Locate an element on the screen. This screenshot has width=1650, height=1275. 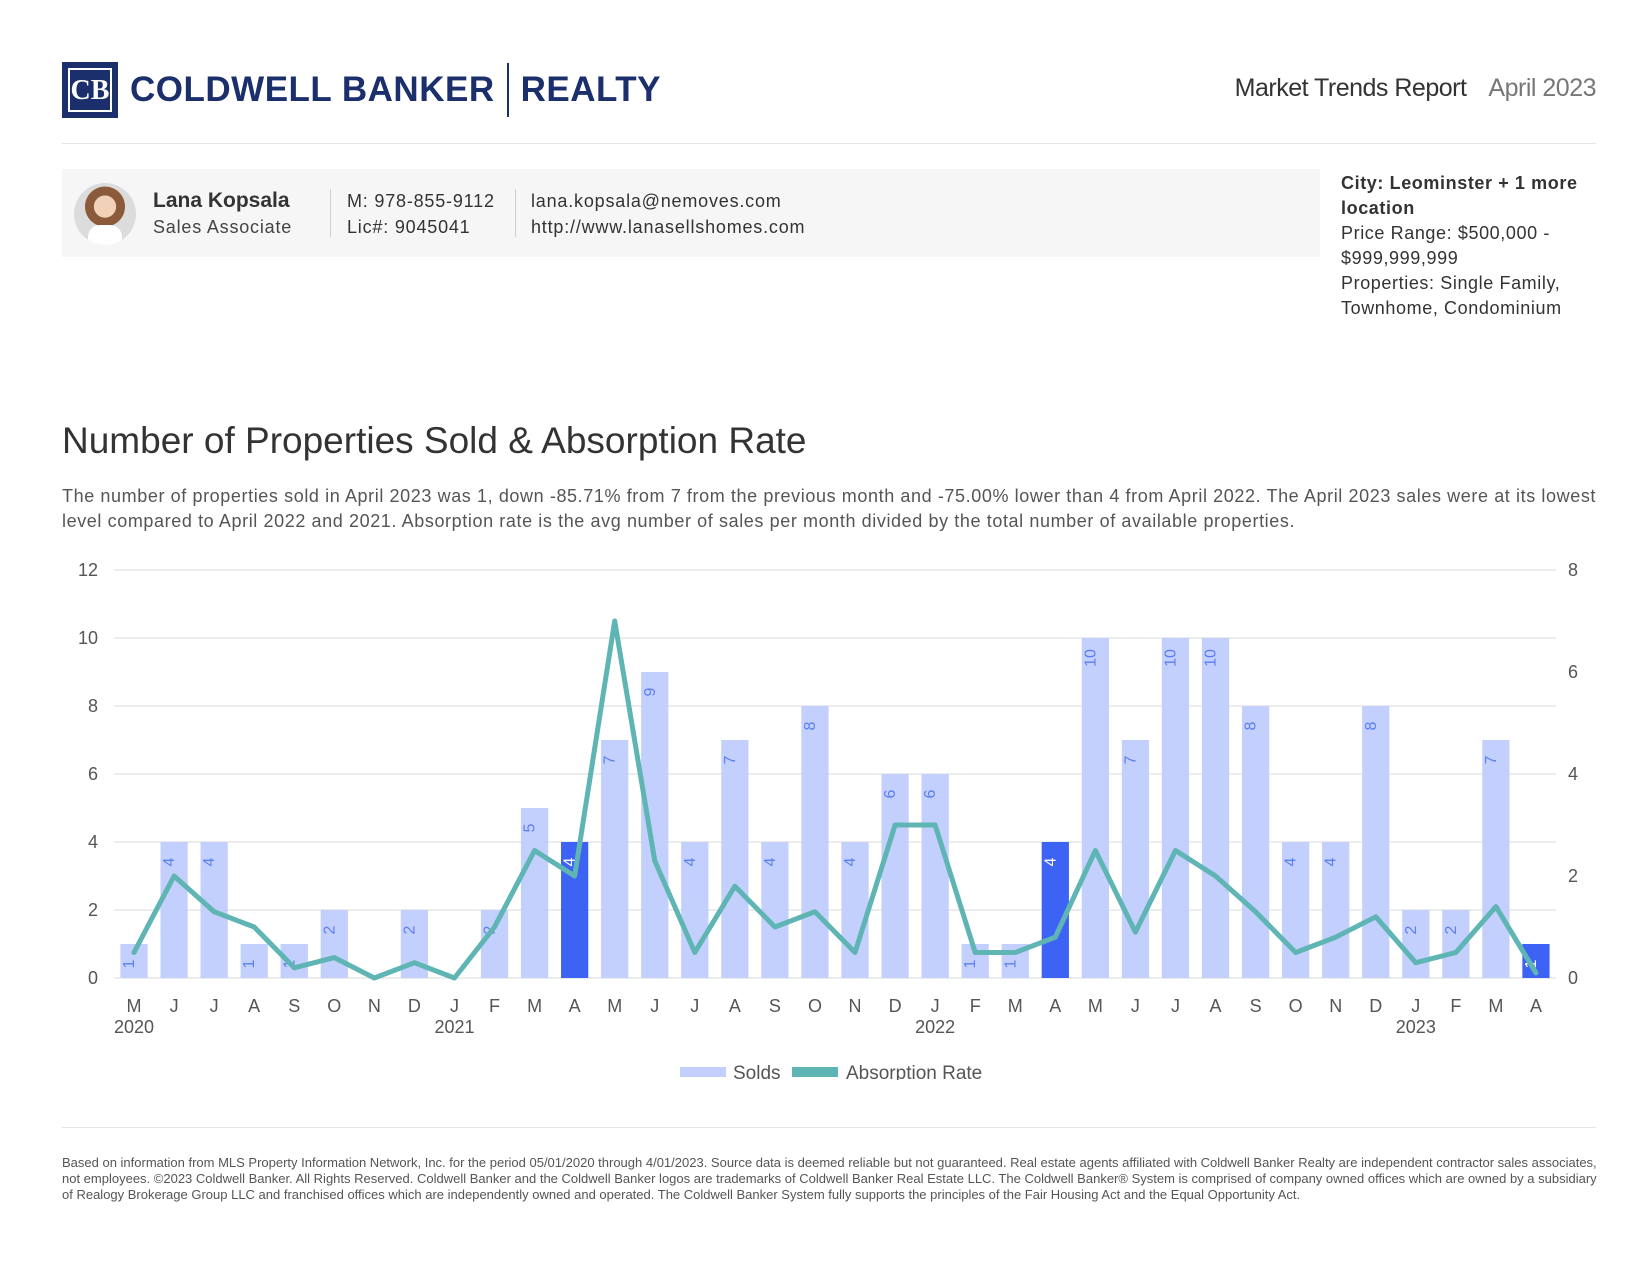
y-right-tick-label: 4 is located at coordinates (1573, 774).